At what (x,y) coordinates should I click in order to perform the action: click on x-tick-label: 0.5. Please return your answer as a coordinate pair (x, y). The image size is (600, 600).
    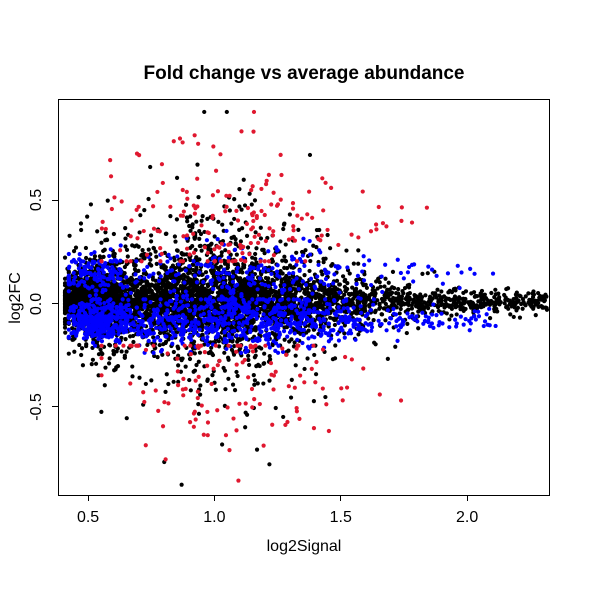
    Looking at the image, I should click on (88, 517).